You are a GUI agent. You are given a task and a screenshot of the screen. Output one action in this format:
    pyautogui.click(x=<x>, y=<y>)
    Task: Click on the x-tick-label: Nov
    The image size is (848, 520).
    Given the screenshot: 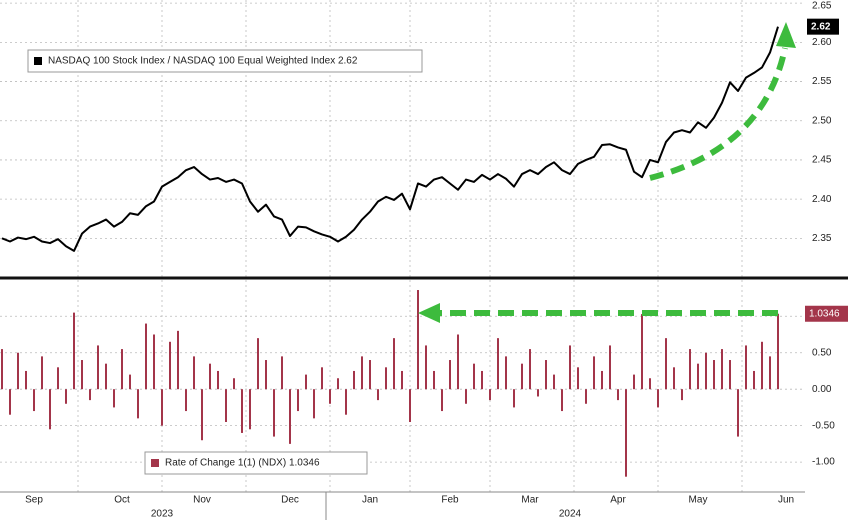 What is the action you would take?
    pyautogui.click(x=202, y=500)
    